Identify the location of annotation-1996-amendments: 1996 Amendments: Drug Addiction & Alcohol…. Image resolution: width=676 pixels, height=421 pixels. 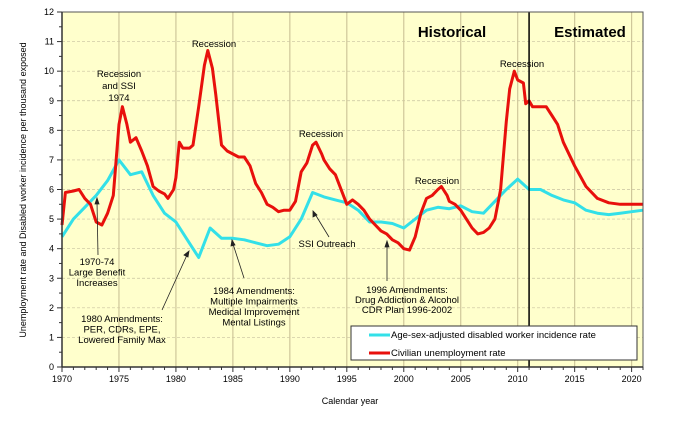
(407, 300).